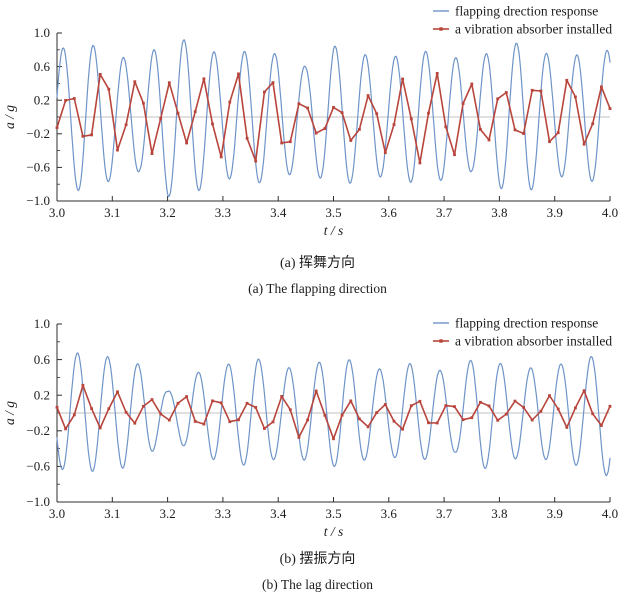 This screenshot has width=635, height=603. I want to click on x-tick-label: 4.0, so click(610, 212).